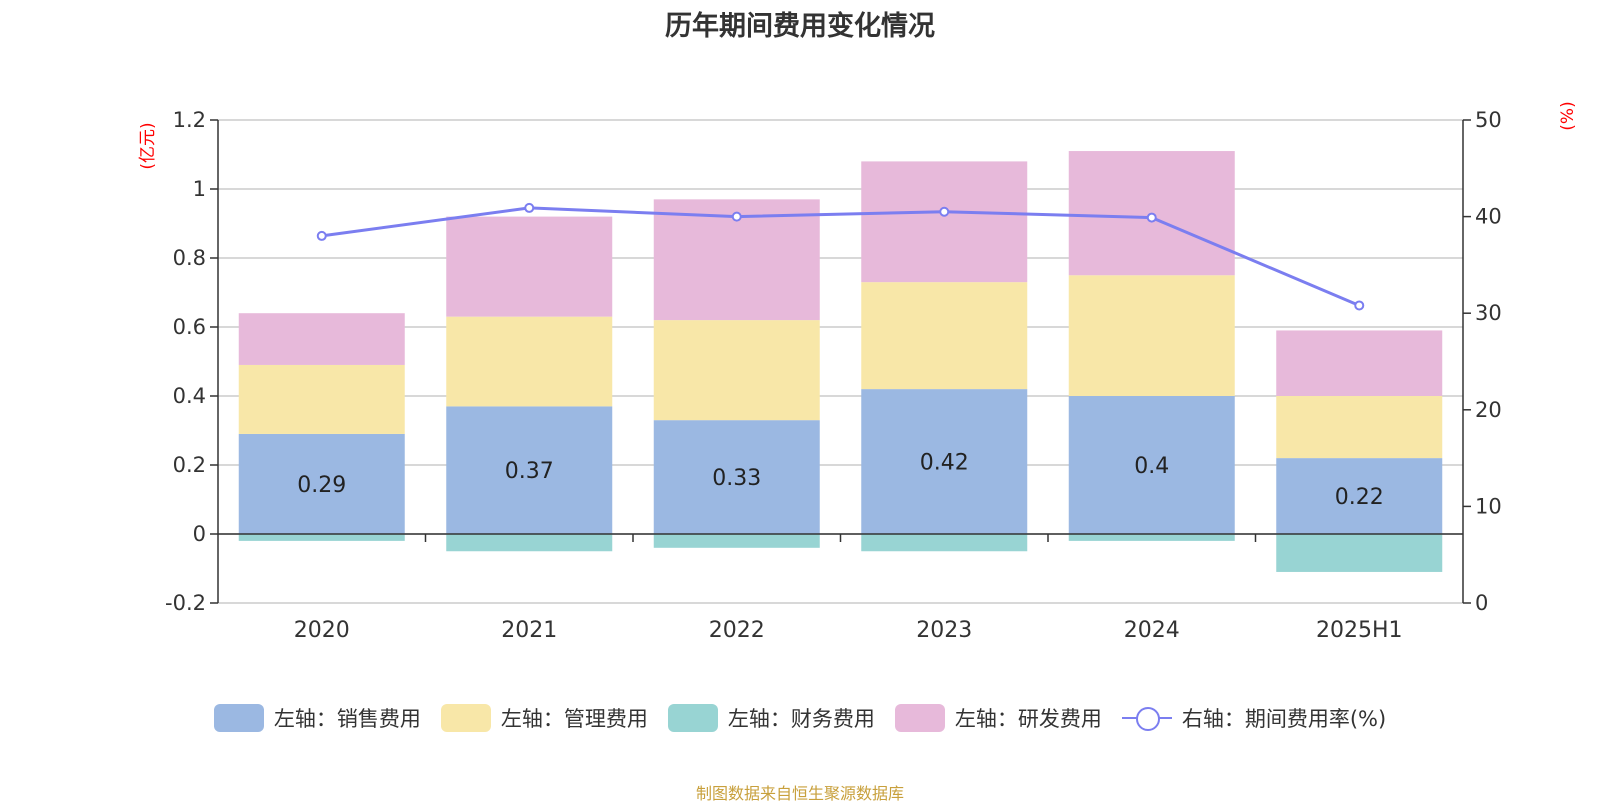 This screenshot has width=1600, height=804. Describe the element at coordinates (1028, 719) in the screenshot. I see `legend-label: 左轴：研发费用` at that location.